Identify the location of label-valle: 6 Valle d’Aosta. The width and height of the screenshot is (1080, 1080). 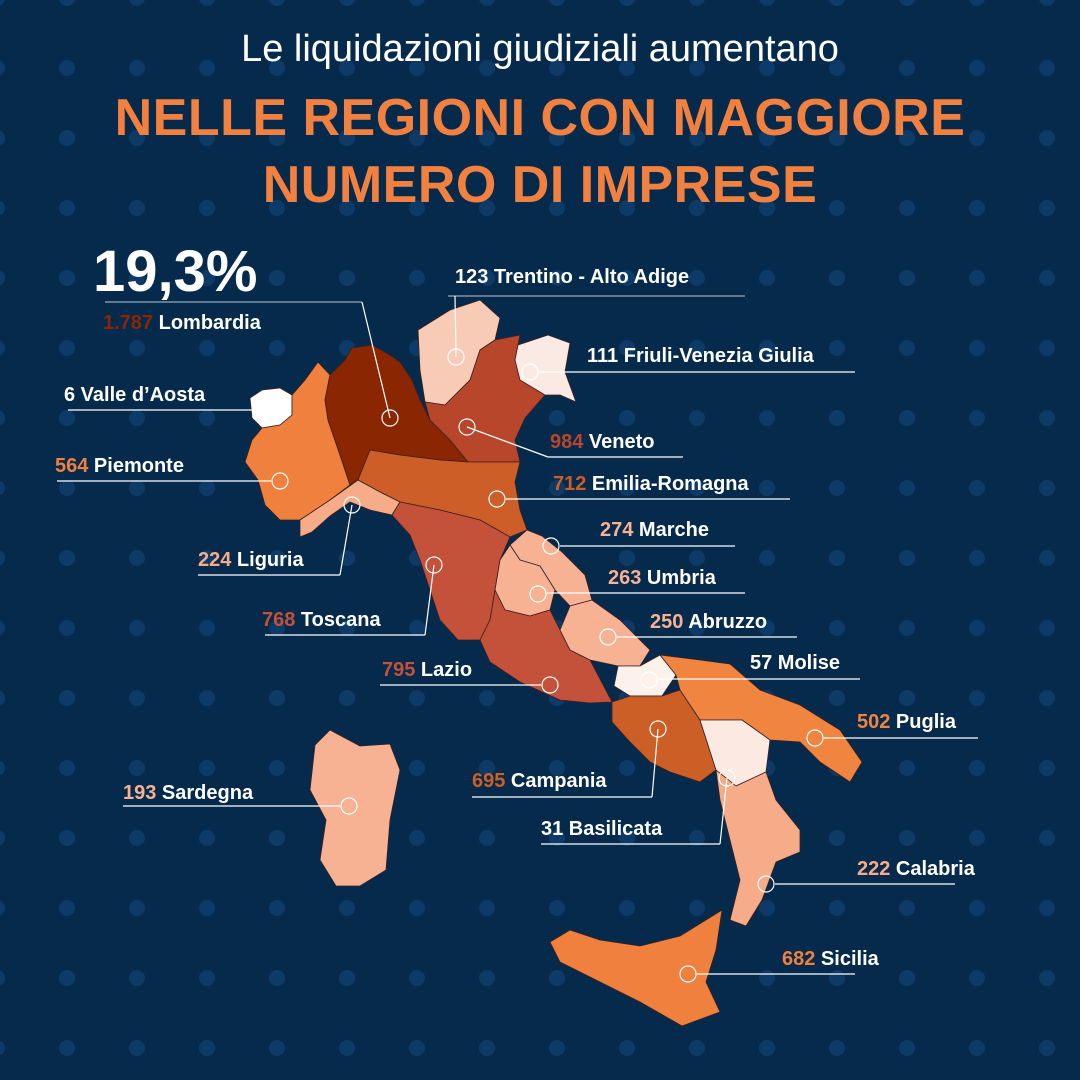
(134, 395).